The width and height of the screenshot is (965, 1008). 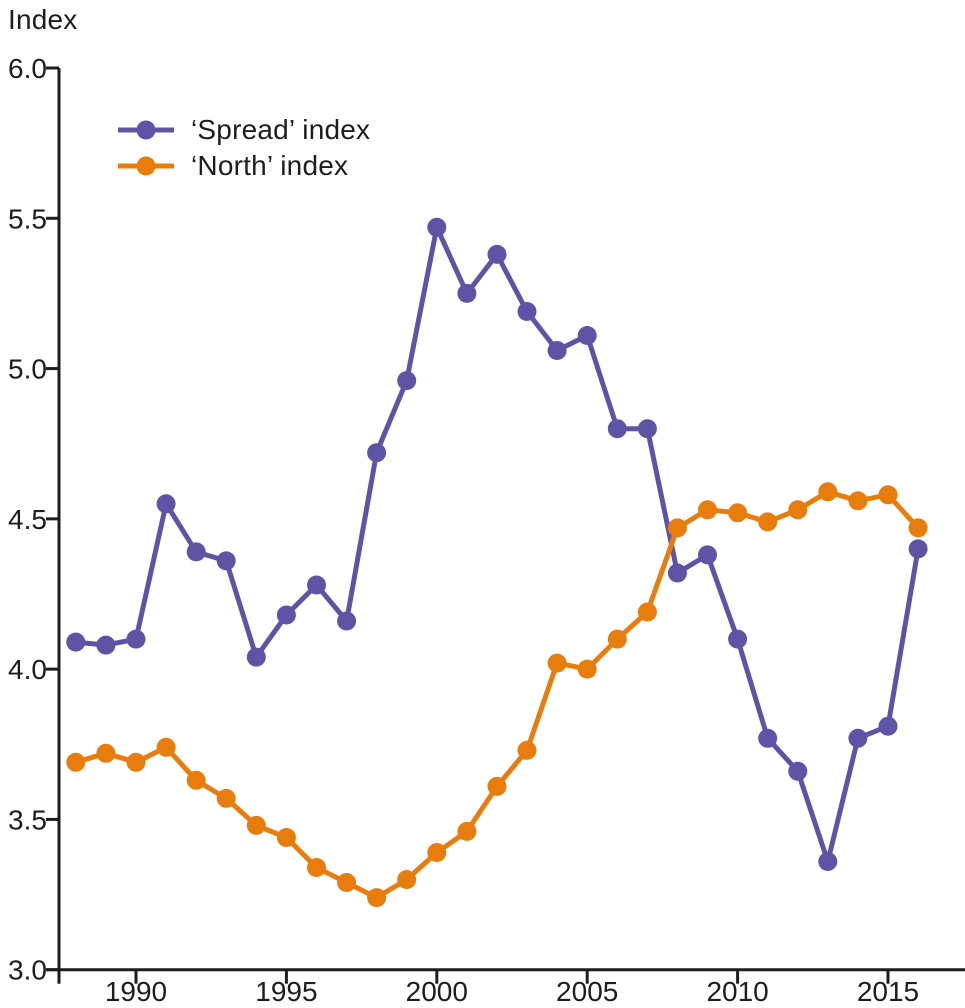 I want to click on y-tick-label: 5.5, so click(x=27, y=218).